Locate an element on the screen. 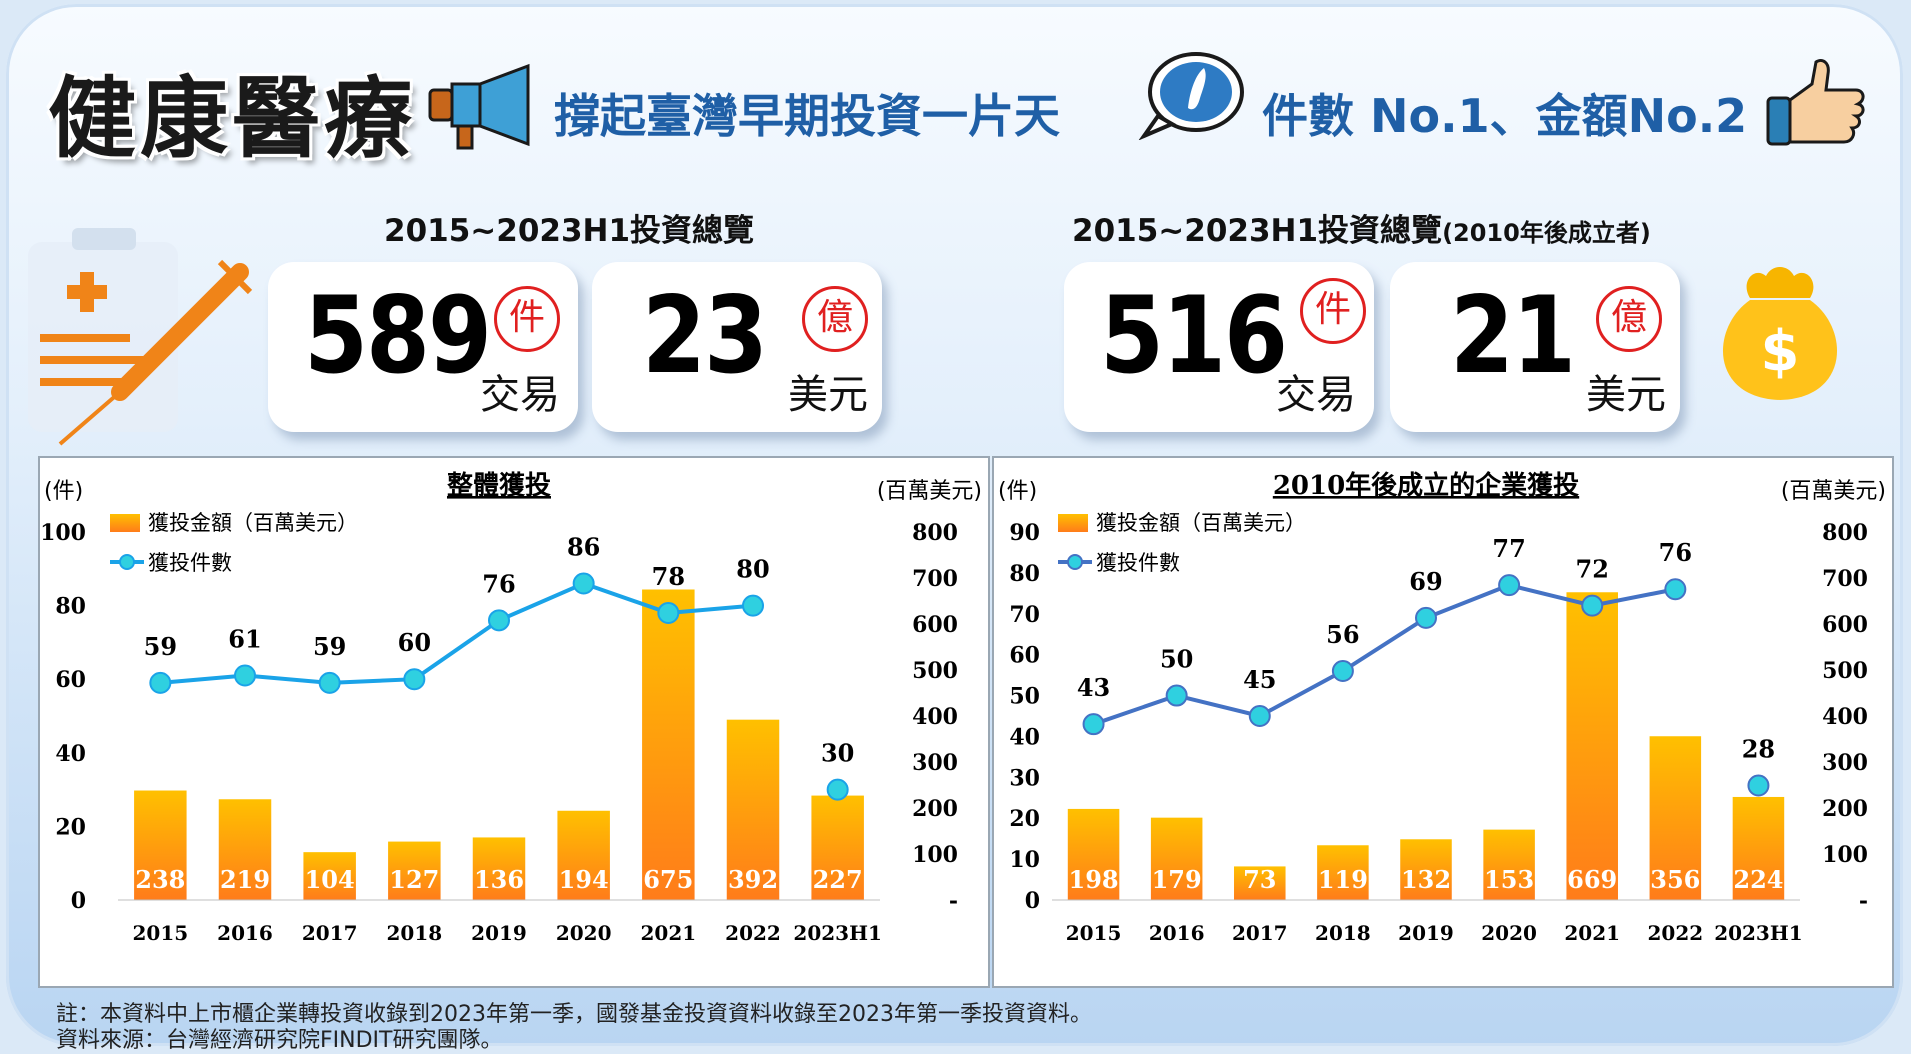 The height and width of the screenshot is (1054, 1911). amount-stamp: 億 is located at coordinates (835, 319).